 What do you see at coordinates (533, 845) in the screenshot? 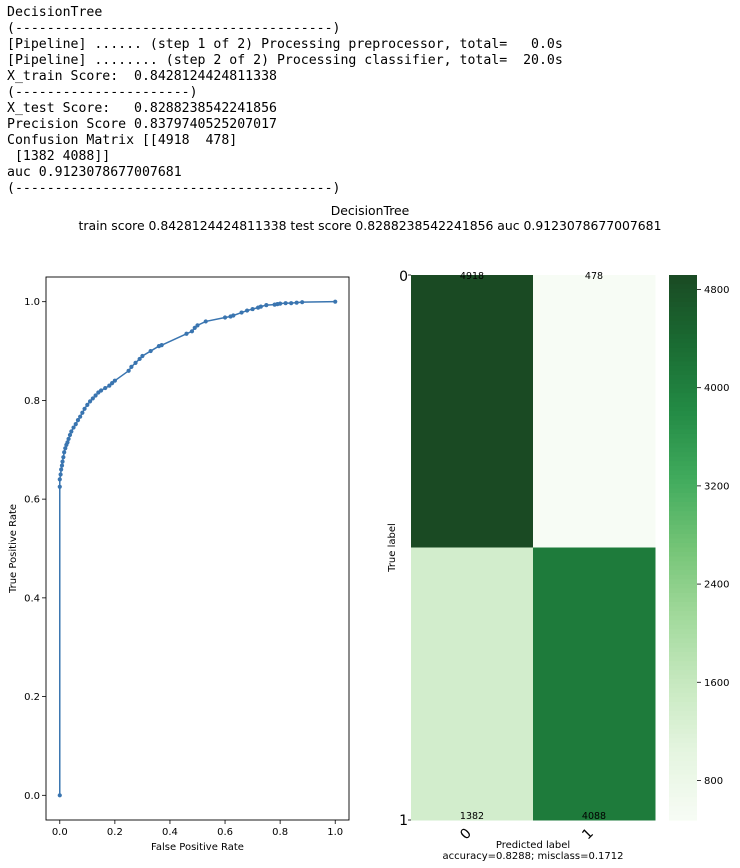
I see `confusion-x-axis-label: Predicted label` at bounding box center [533, 845].